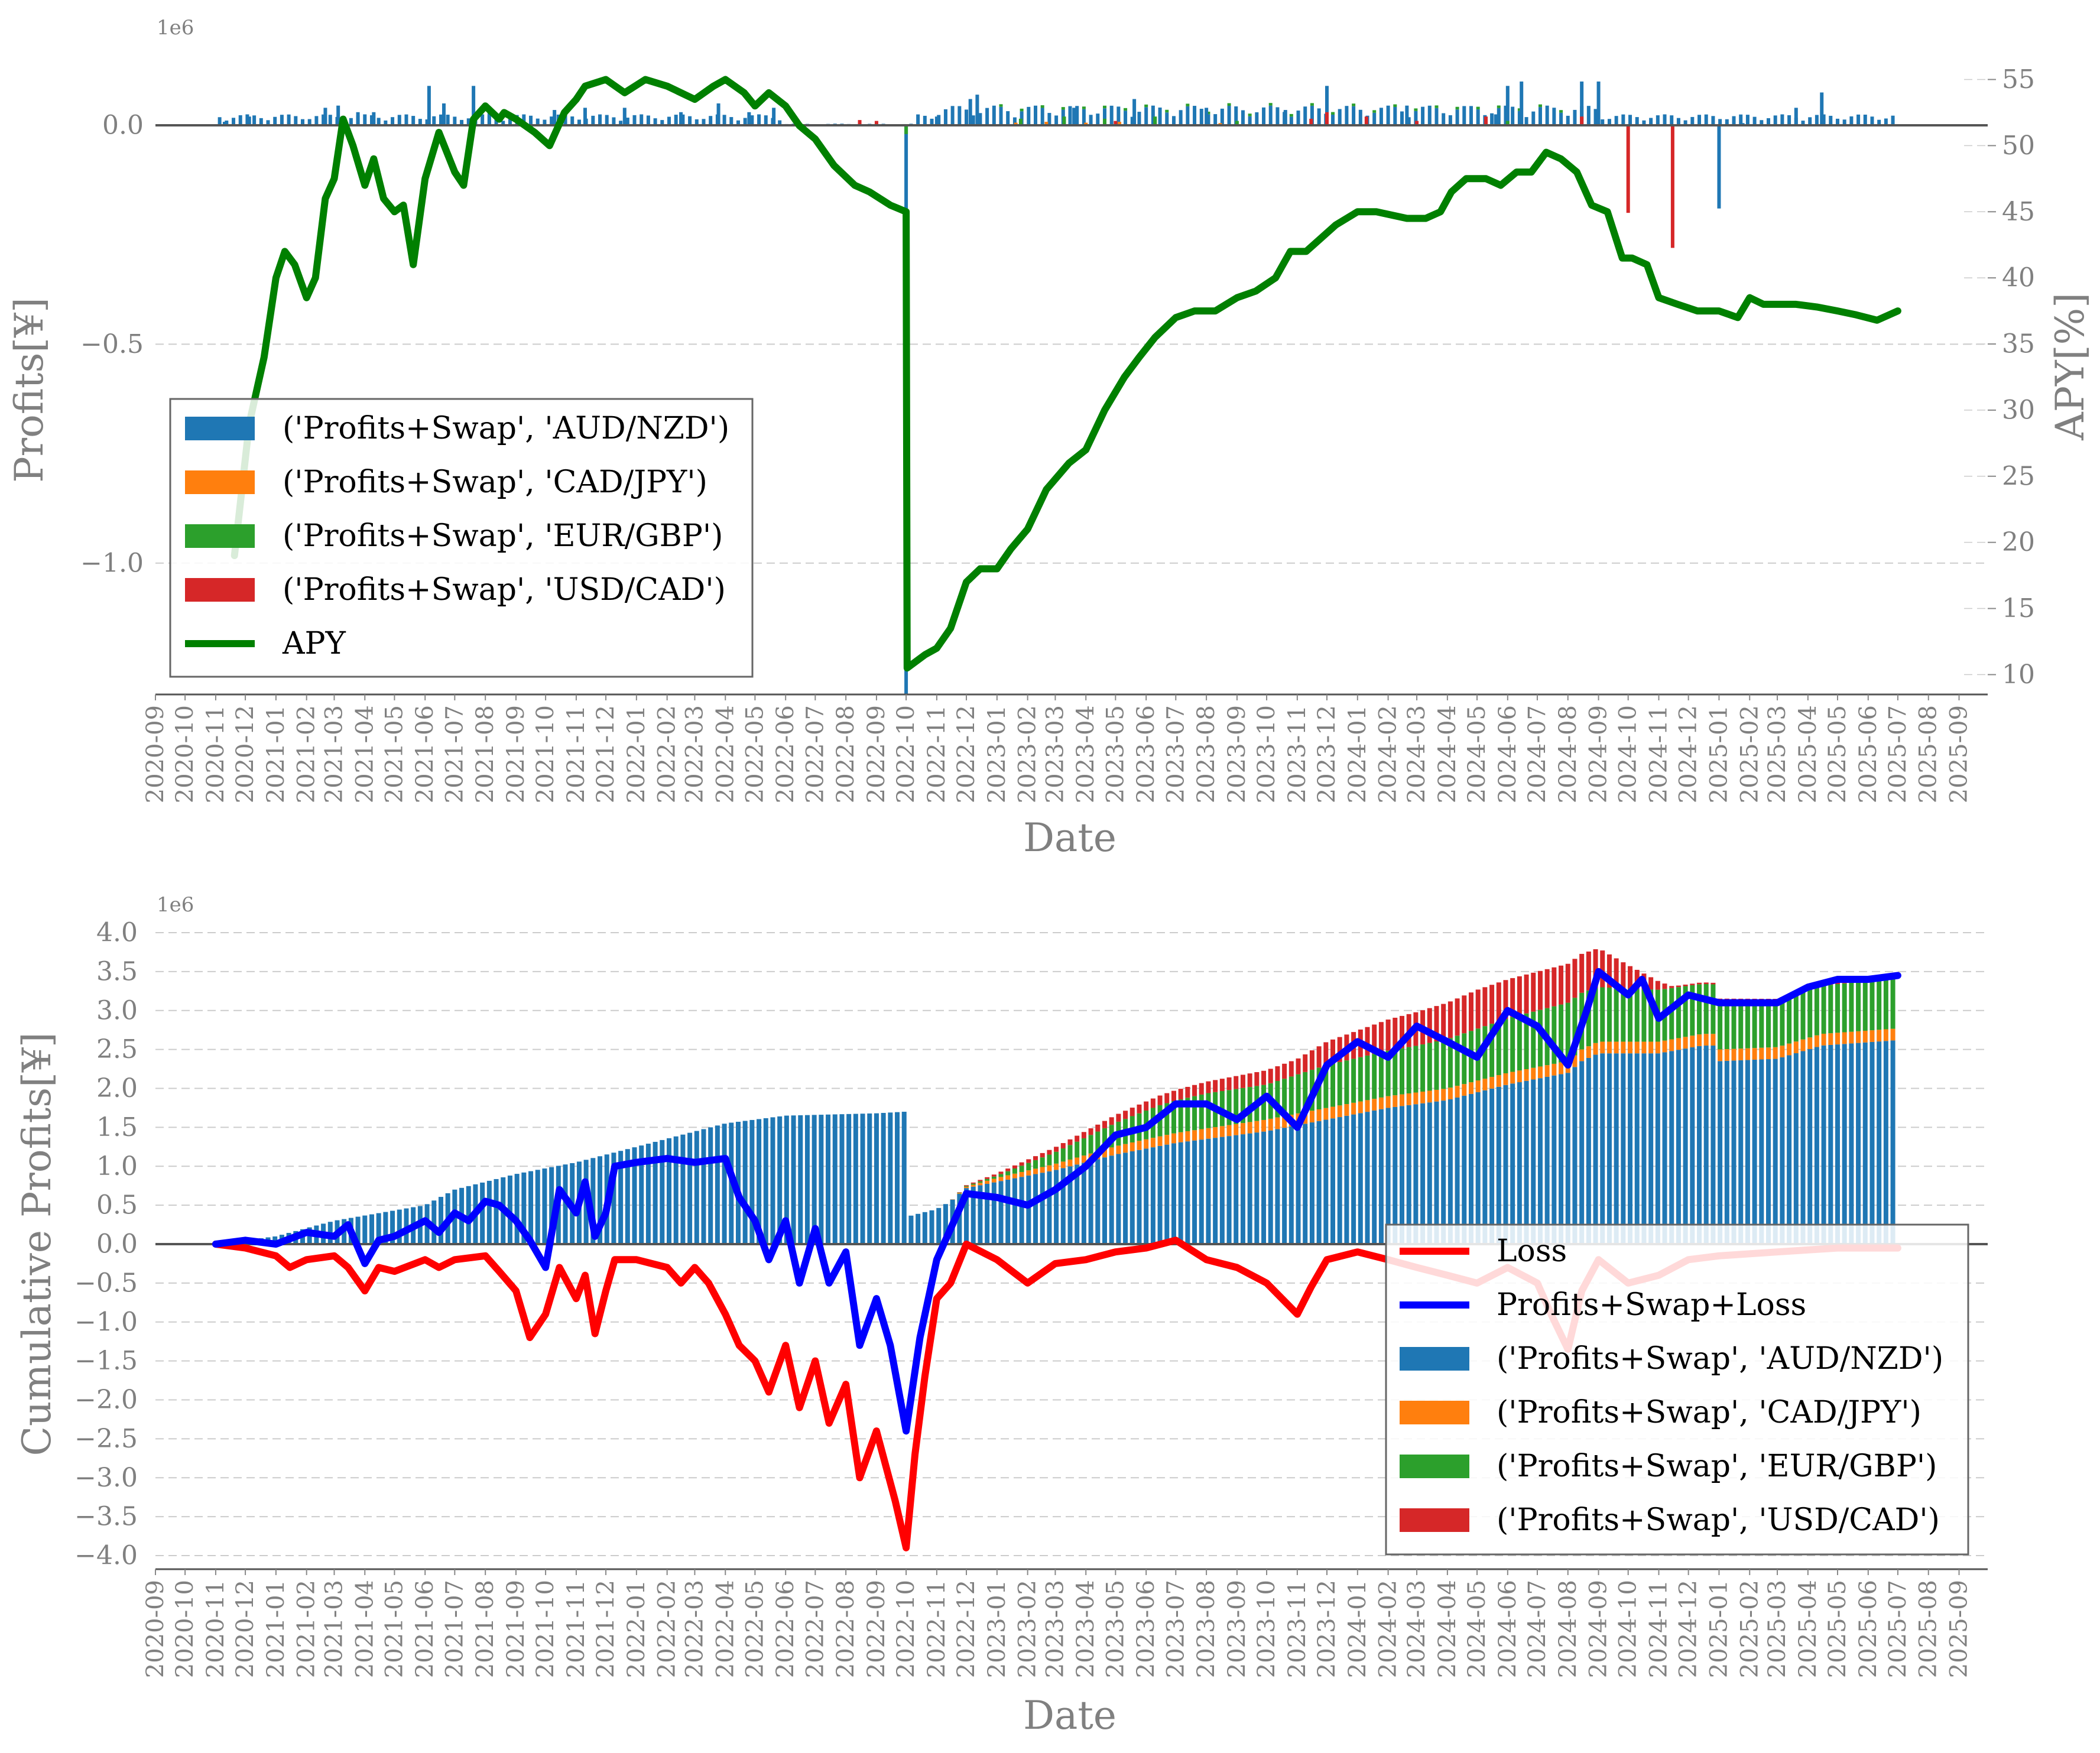 The image size is (2100, 1753). What do you see at coordinates (1027, 754) in the screenshot?
I see `x-tick-label: 2023-02` at bounding box center [1027, 754].